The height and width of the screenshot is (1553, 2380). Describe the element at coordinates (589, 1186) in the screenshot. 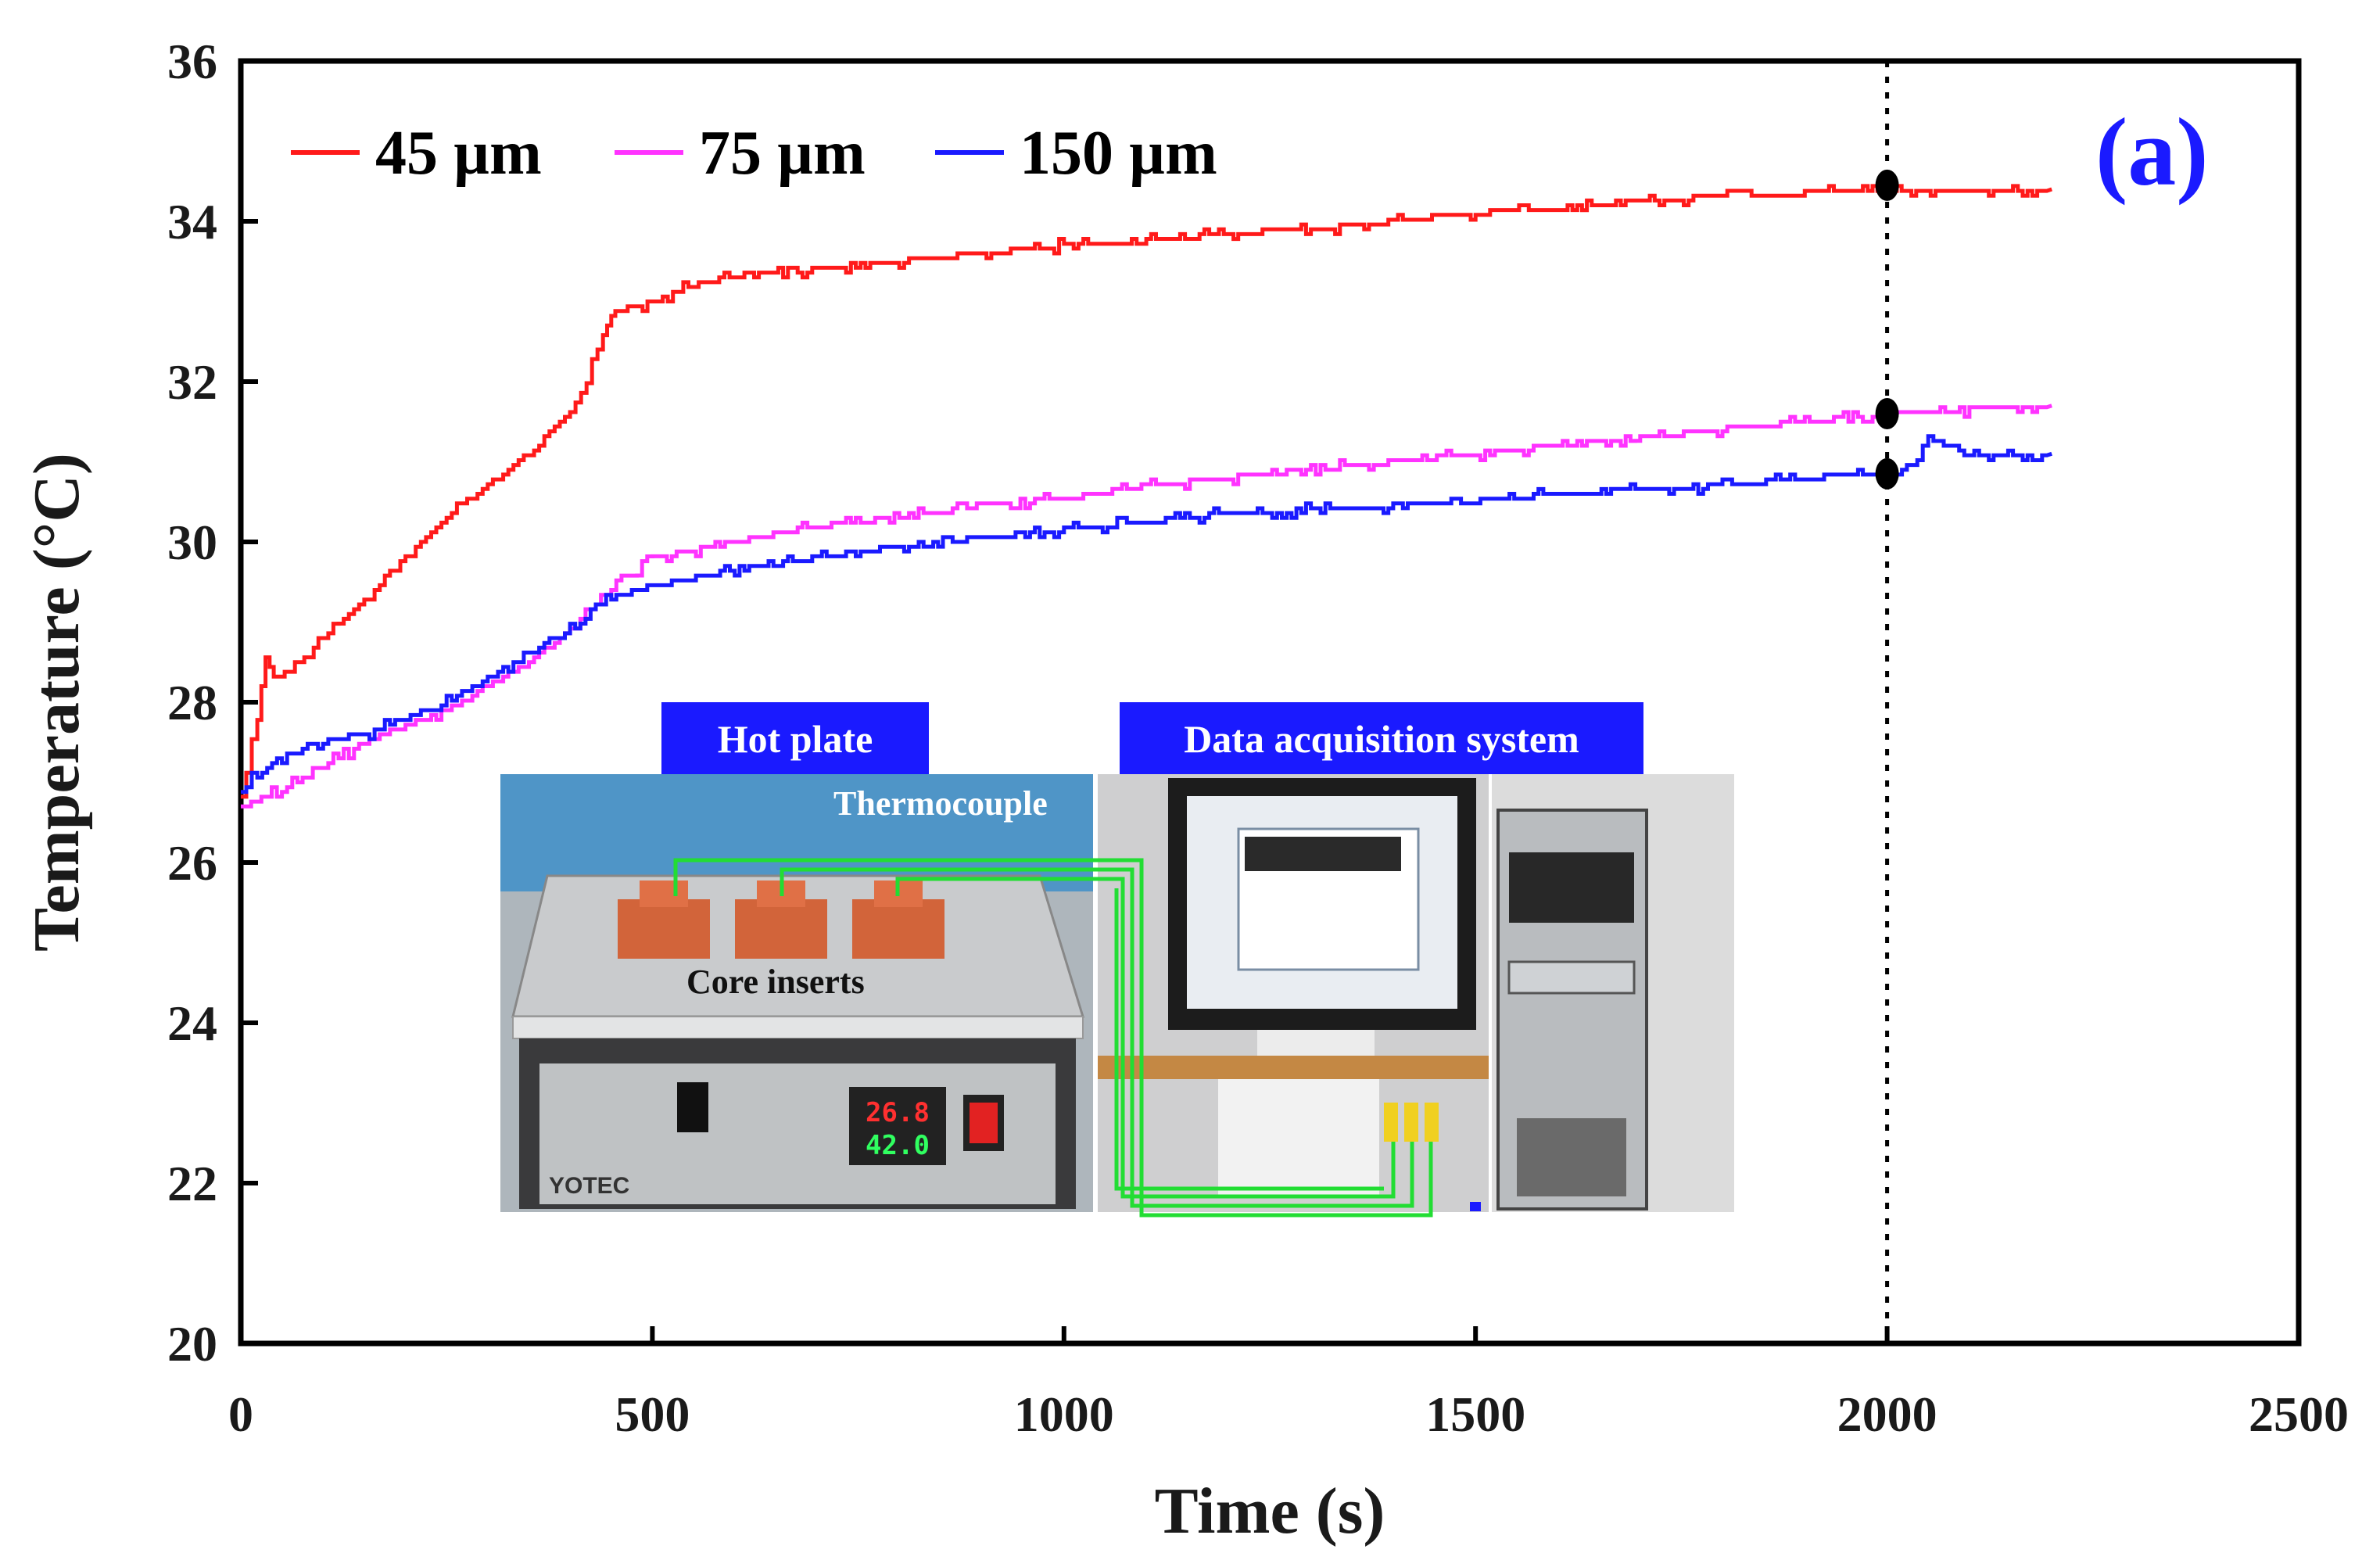

I see `brand-label: YOTEC` at that location.